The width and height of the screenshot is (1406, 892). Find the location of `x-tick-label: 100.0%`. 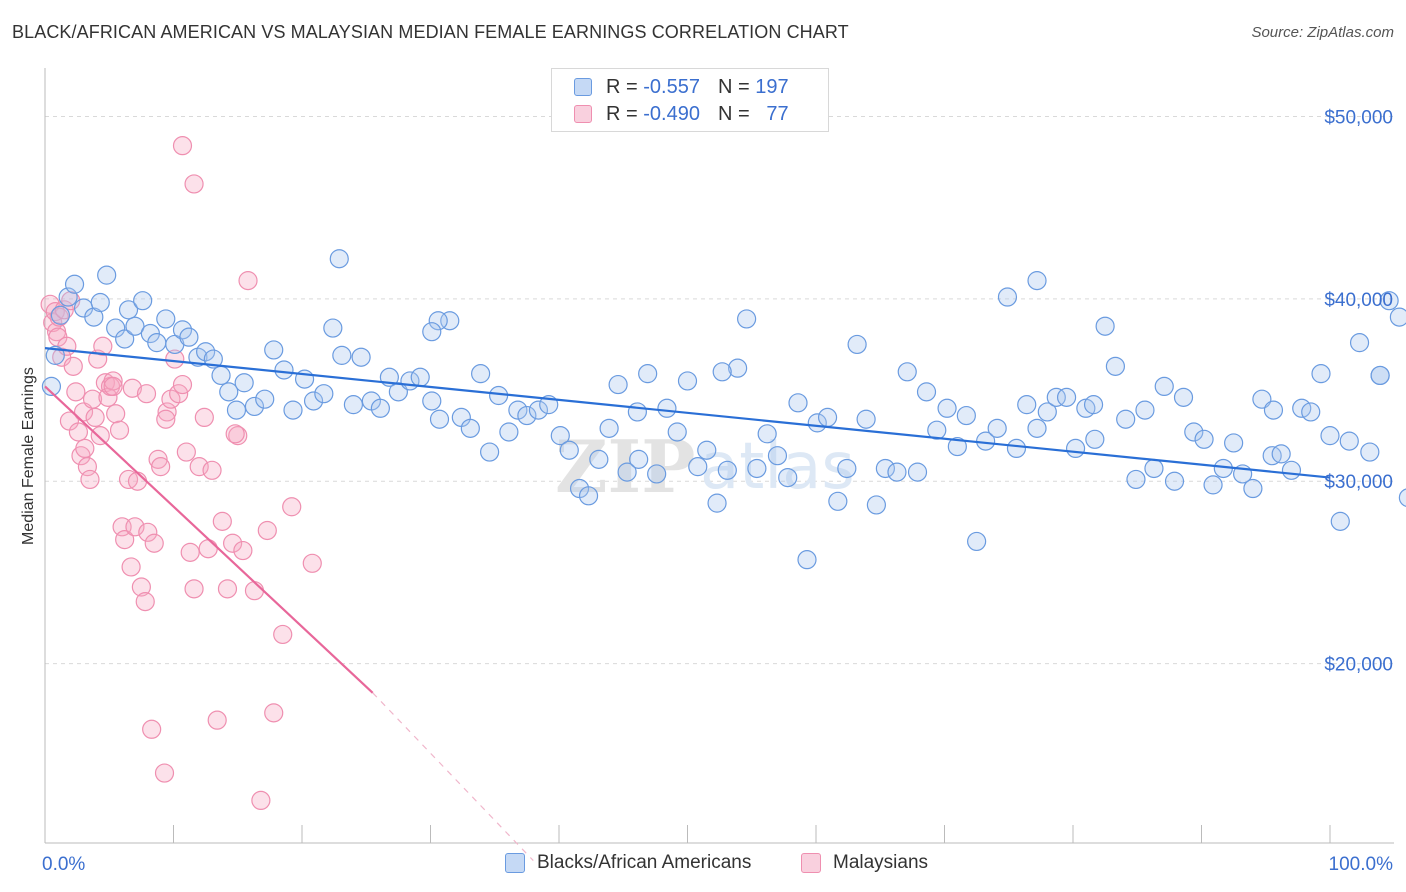

x-tick-label: 100.0% is located at coordinates (1361, 864).